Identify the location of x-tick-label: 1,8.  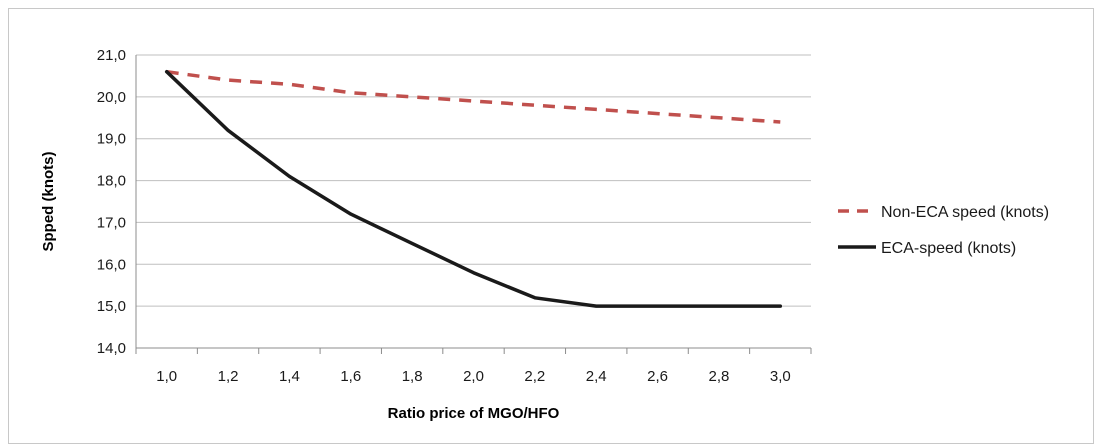
(412, 376).